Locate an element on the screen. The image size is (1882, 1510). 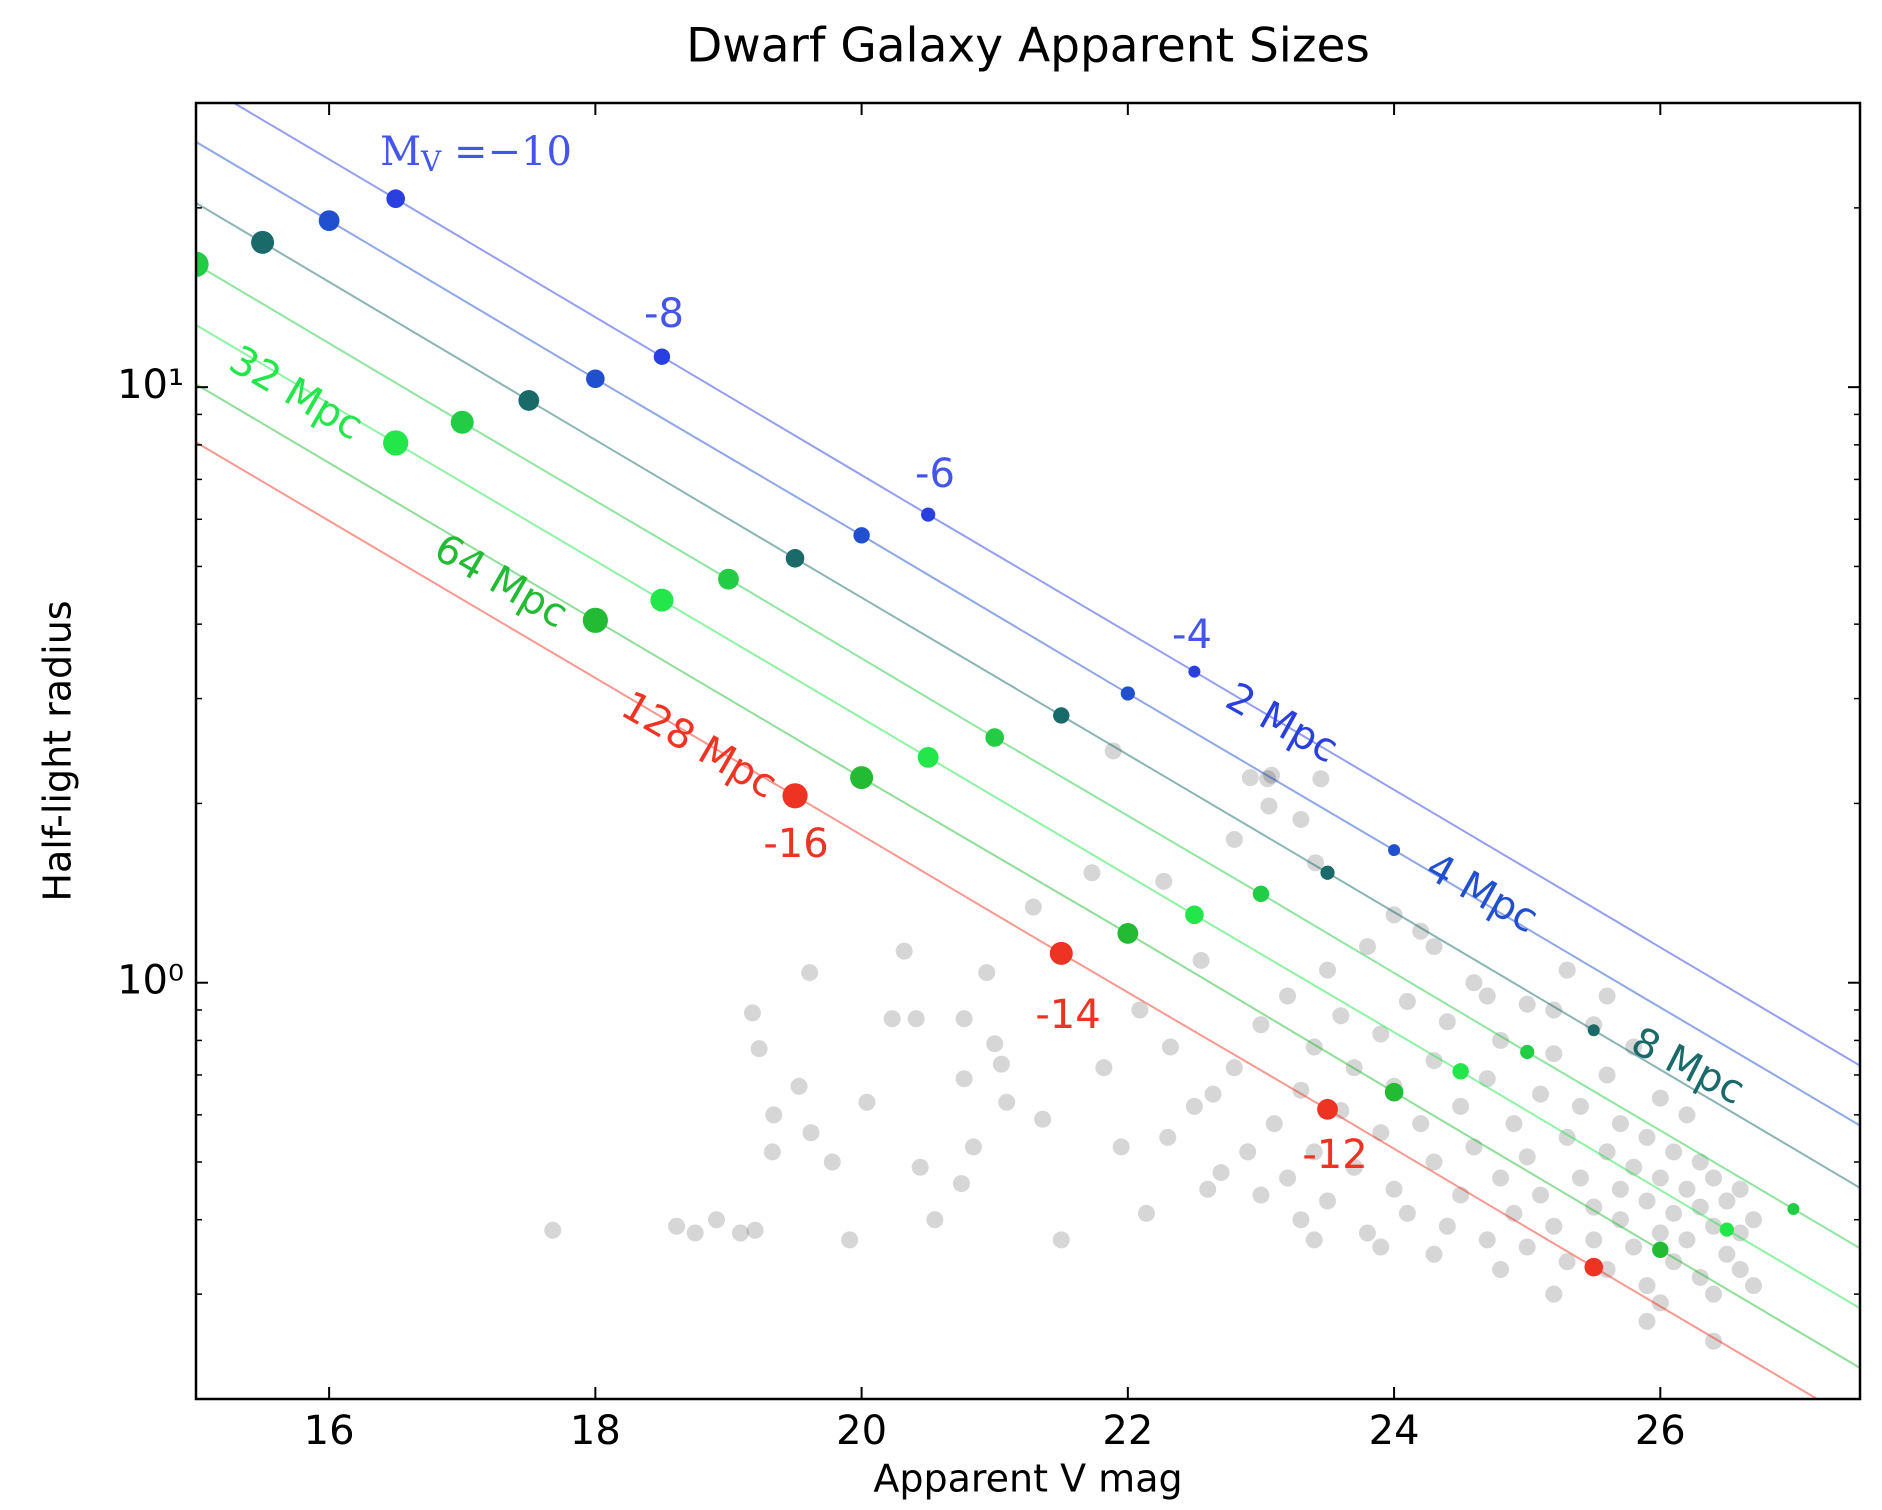
annotation: -14 is located at coordinates (1067, 1015).